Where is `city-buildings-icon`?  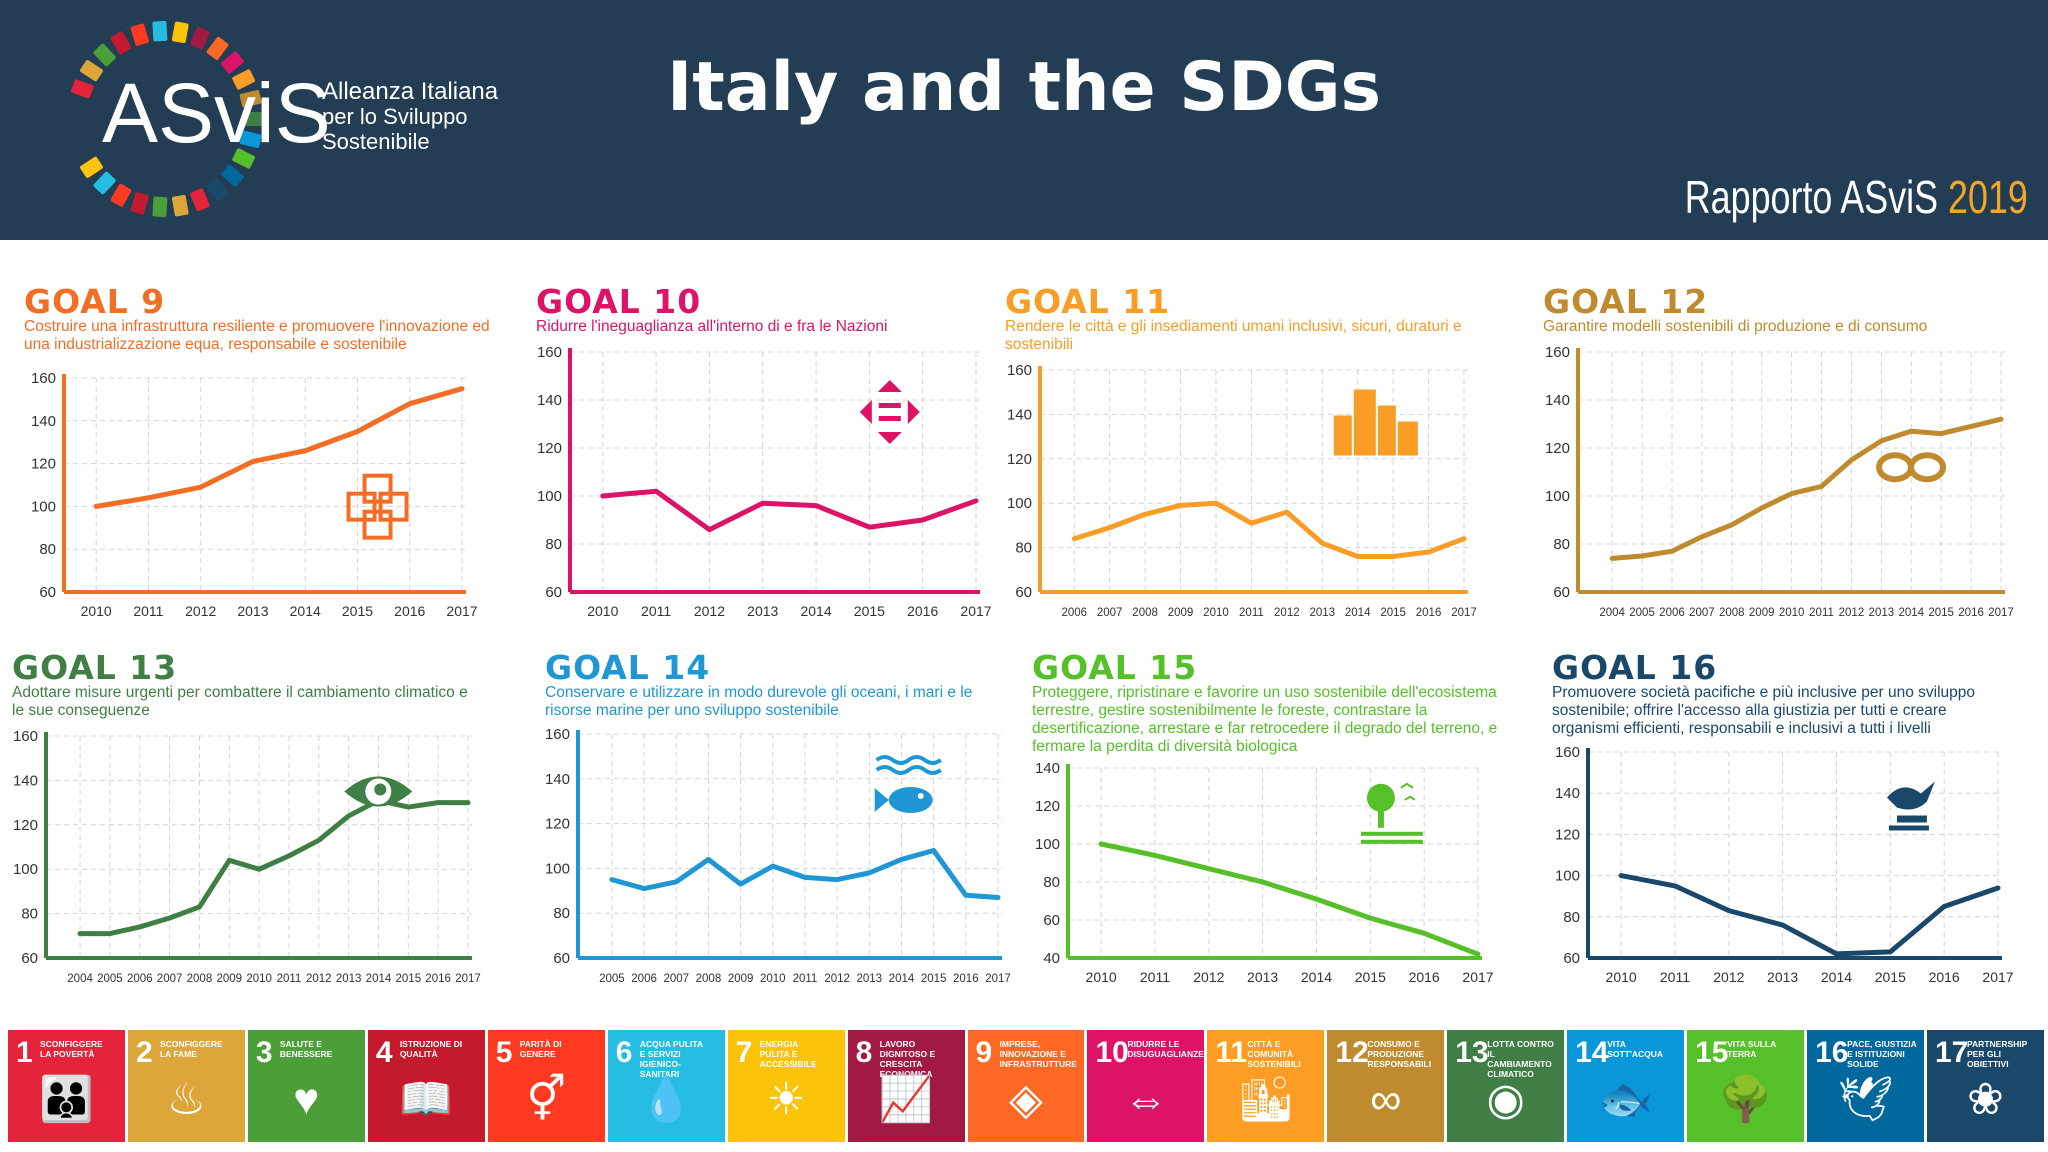
city-buildings-icon is located at coordinates (1375, 422).